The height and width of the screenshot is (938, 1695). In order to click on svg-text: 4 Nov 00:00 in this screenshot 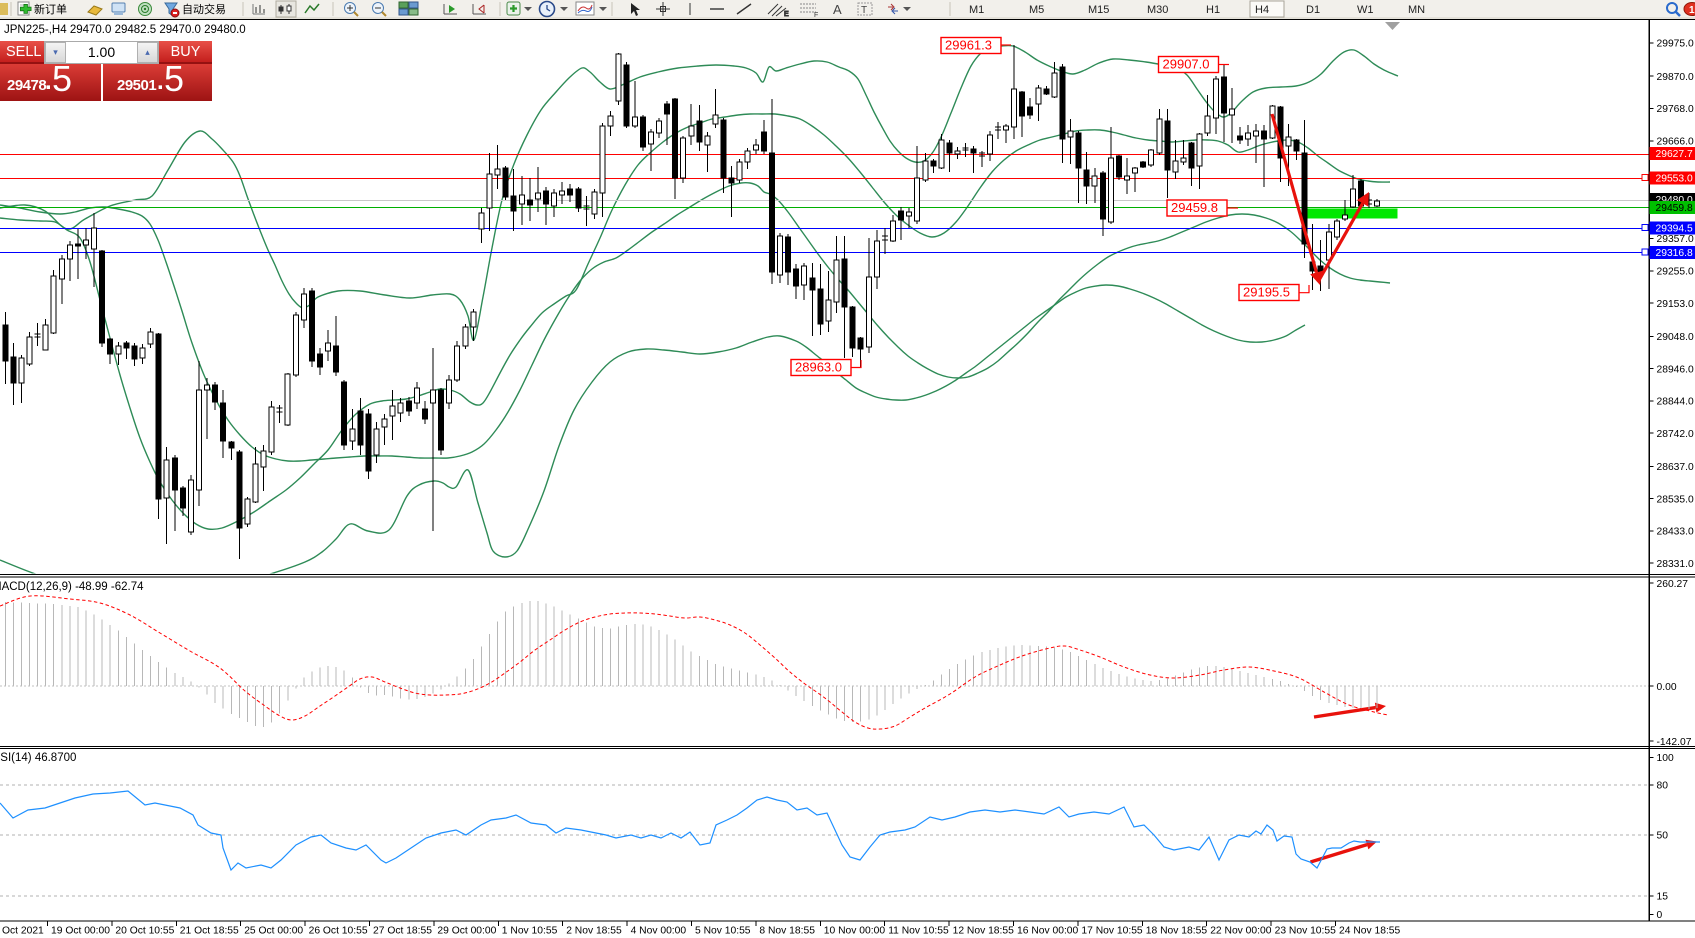, I will do `click(659, 931)`.